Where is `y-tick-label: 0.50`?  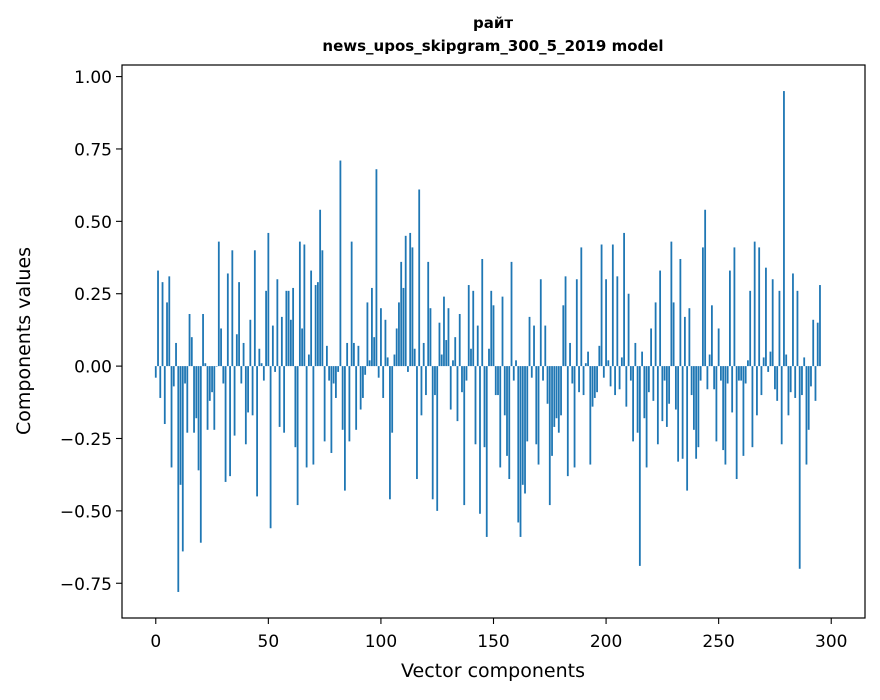
y-tick-label: 0.50 is located at coordinates (93, 223).